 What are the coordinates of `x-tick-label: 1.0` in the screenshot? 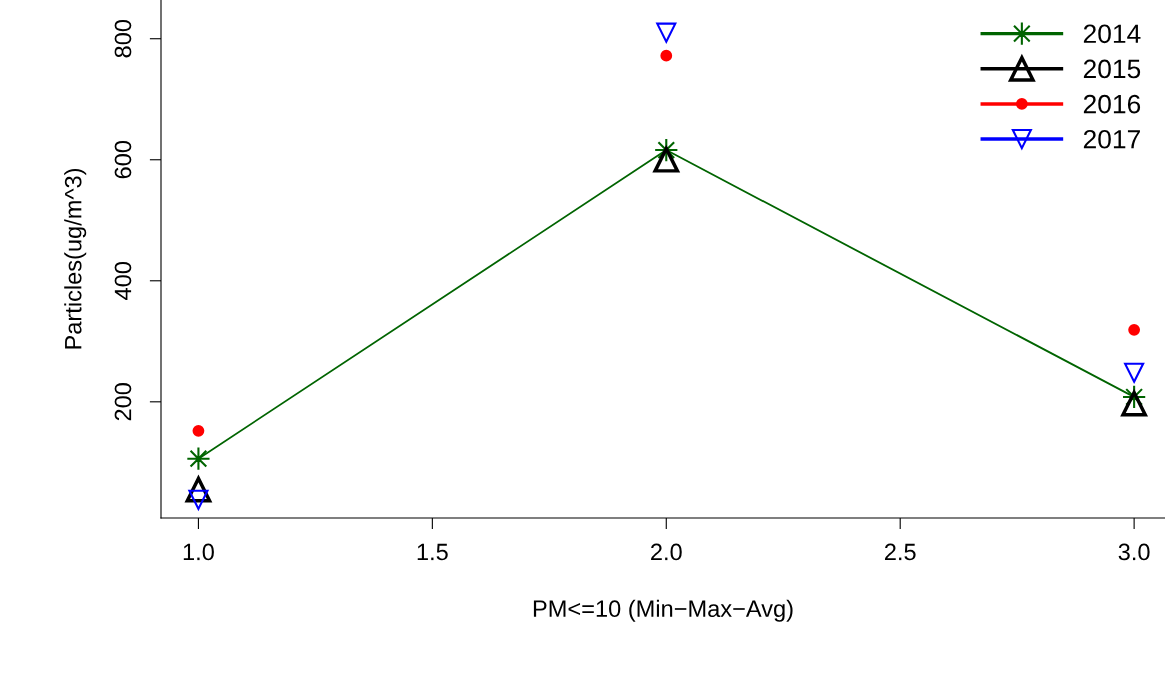 It's located at (198, 552).